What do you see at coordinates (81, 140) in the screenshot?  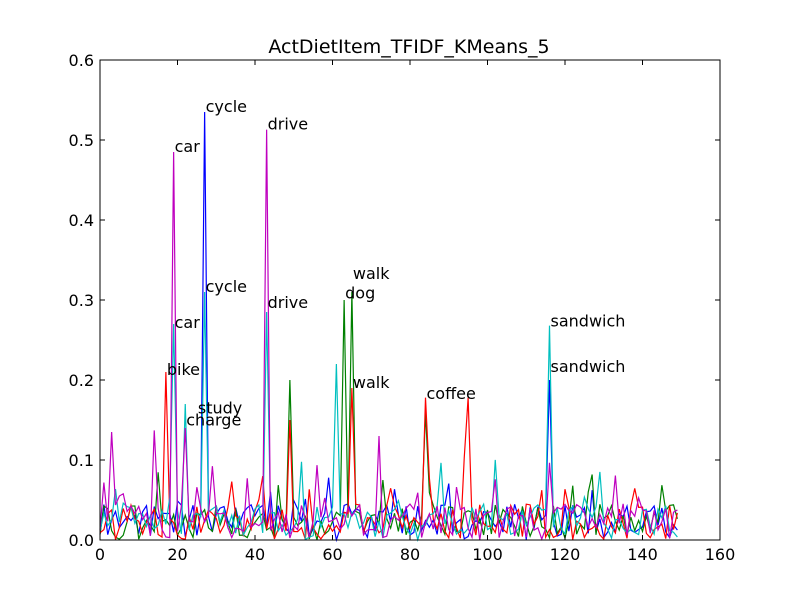 I see `y-tick-label: 0.5` at bounding box center [81, 140].